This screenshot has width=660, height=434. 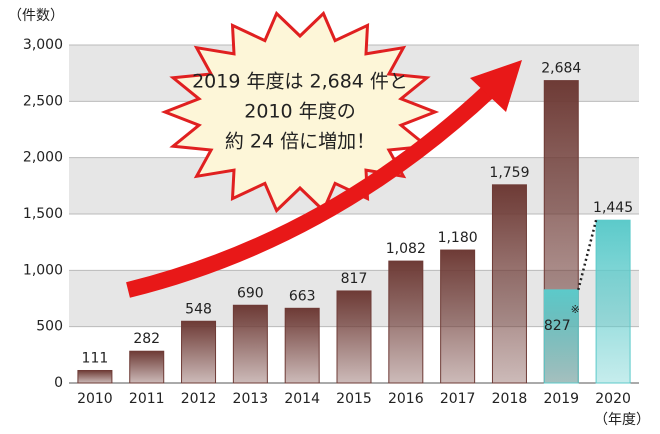 I want to click on value-label: 1,082, so click(x=406, y=249).